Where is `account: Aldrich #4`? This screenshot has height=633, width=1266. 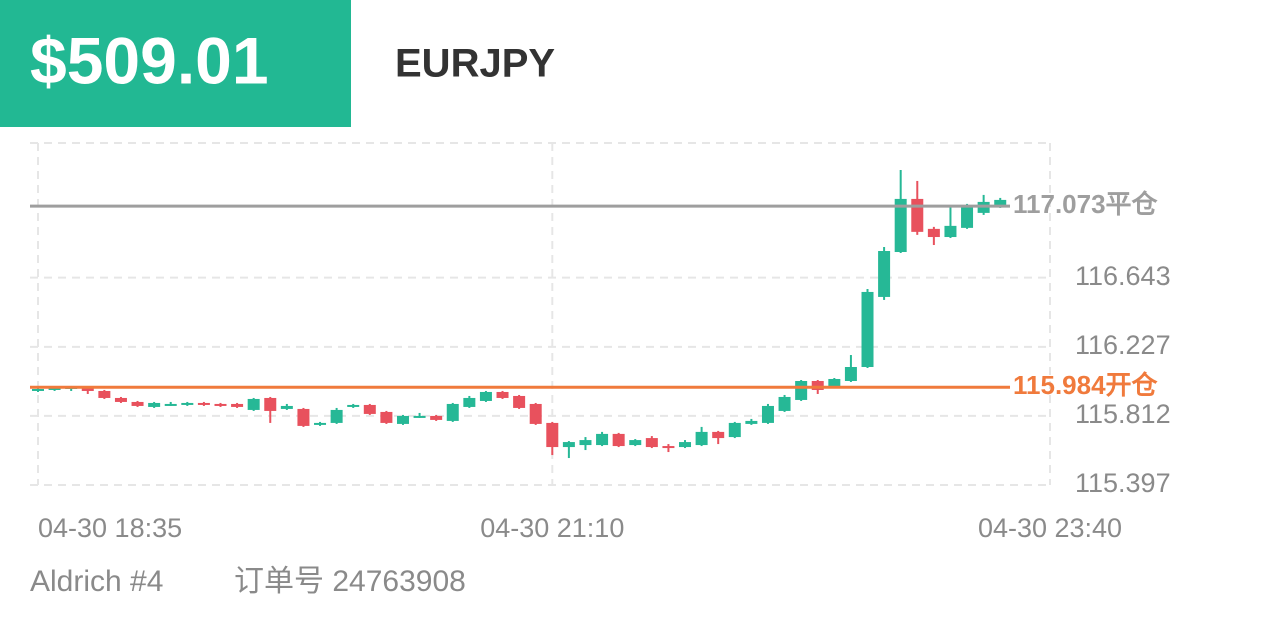
account: Aldrich #4 is located at coordinates (96, 581).